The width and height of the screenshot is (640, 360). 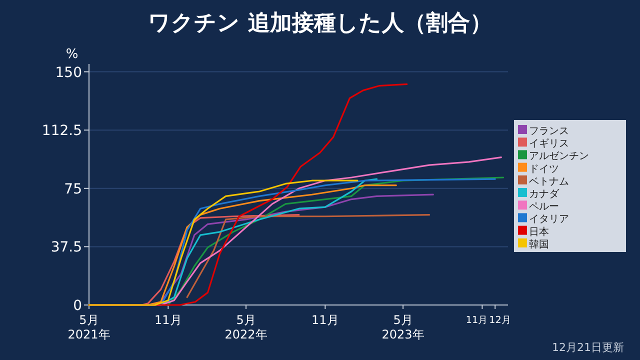 What do you see at coordinates (544, 169) in the screenshot?
I see `legend-label: ドイツ` at bounding box center [544, 169].